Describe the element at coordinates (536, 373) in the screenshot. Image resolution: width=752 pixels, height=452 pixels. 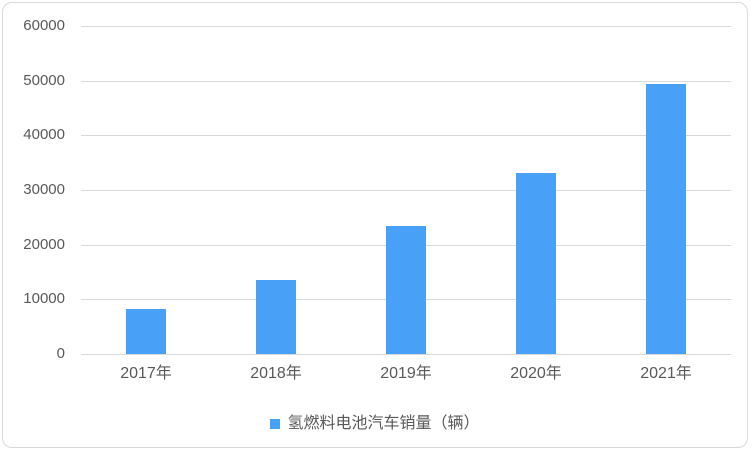
I see `x-axis-tick-label: 2020年` at that location.